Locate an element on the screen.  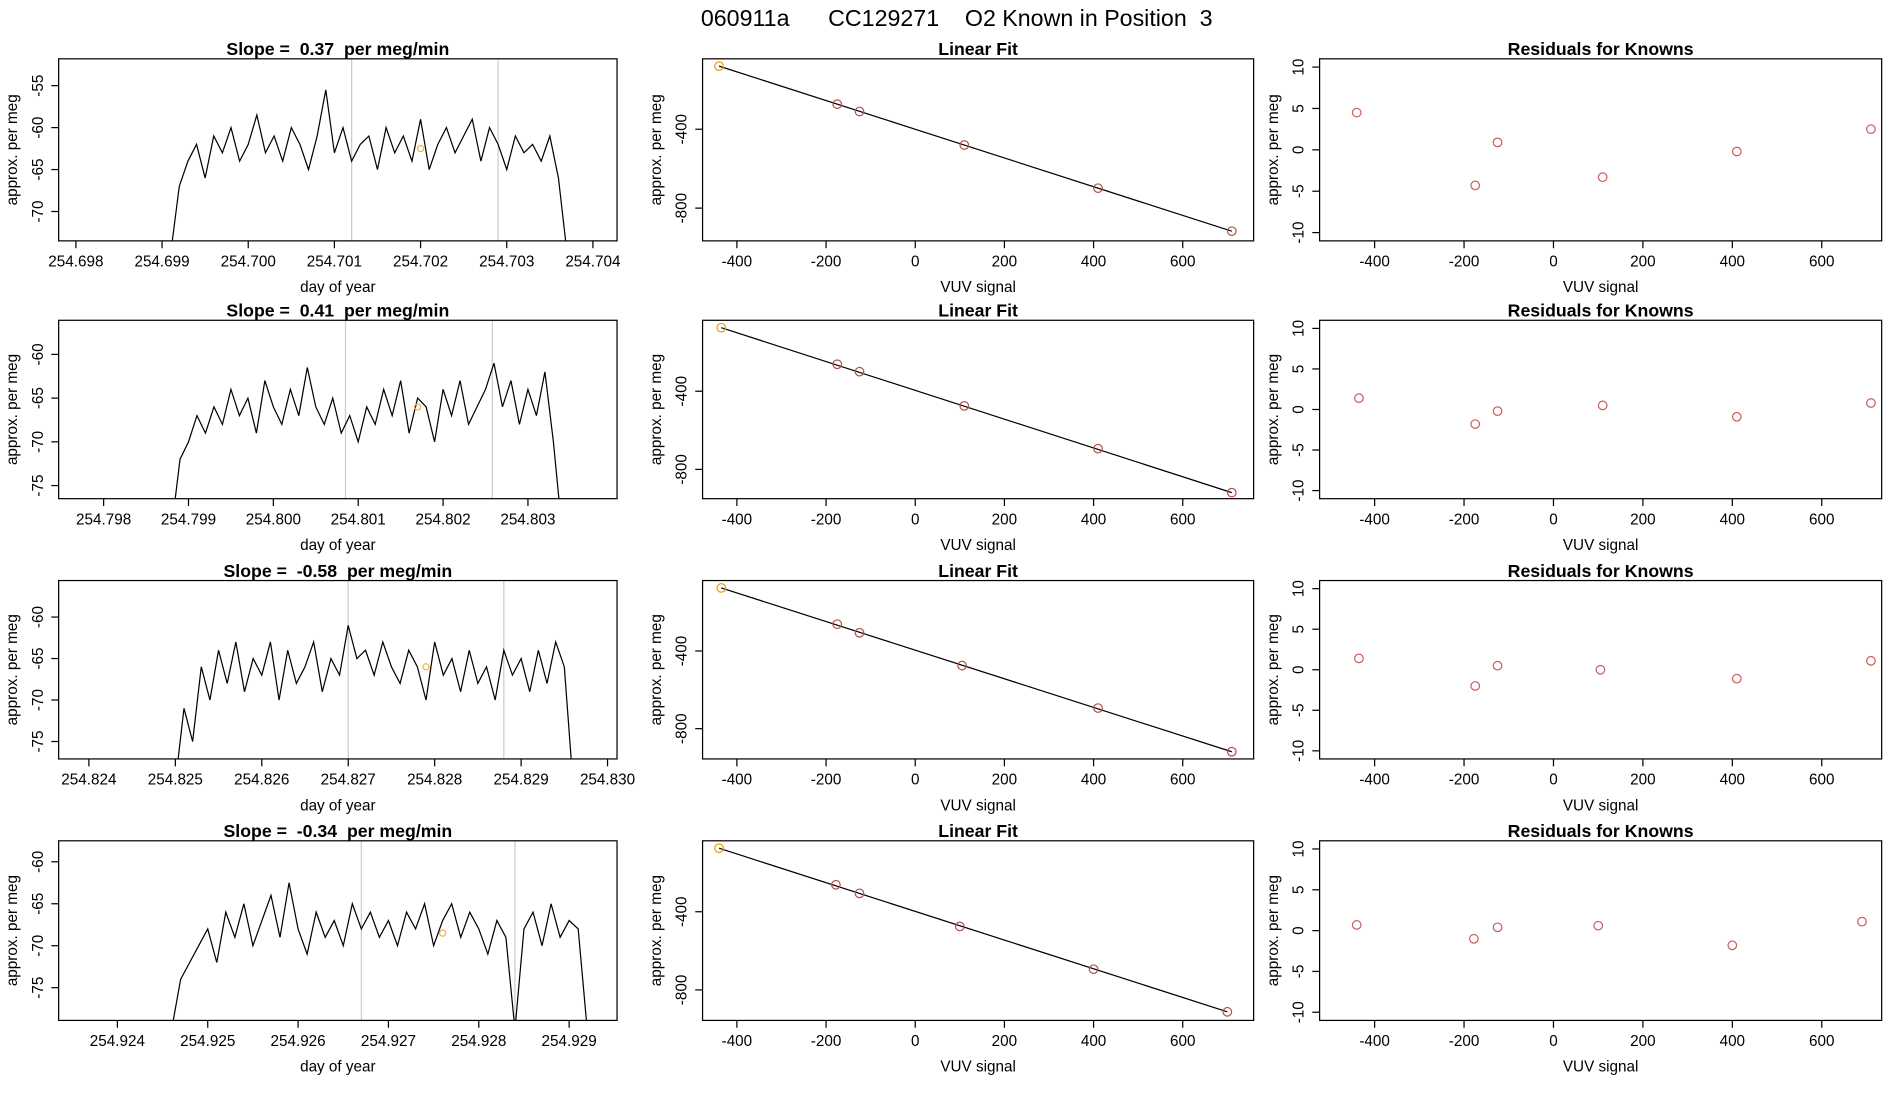
x-tick-label: 254.927 is located at coordinates (388, 1041).